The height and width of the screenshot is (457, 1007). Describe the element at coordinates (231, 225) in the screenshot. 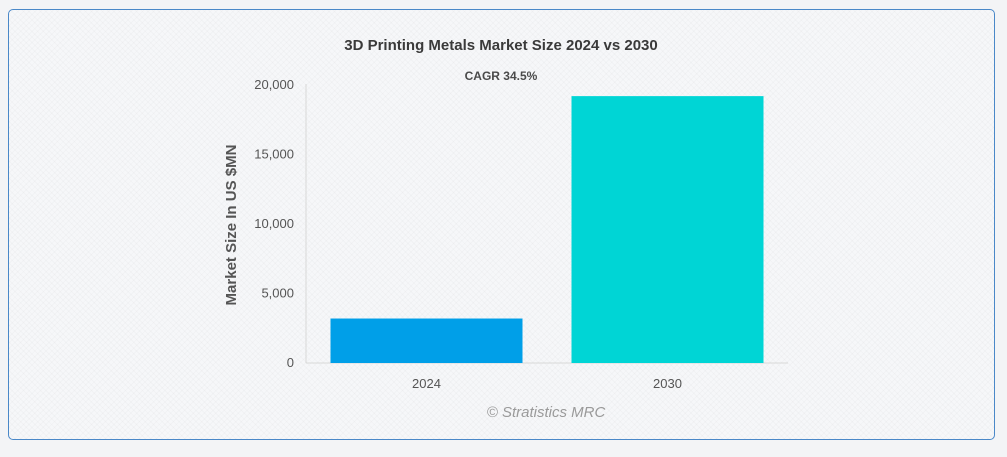

I see `y-axis-label: Market Size In US $MN` at that location.